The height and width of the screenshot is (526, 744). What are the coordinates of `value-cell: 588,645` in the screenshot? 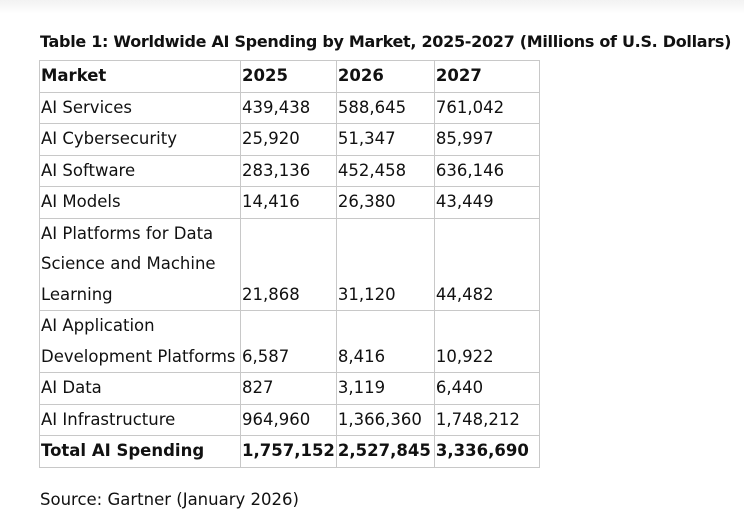 It's located at (385, 107).